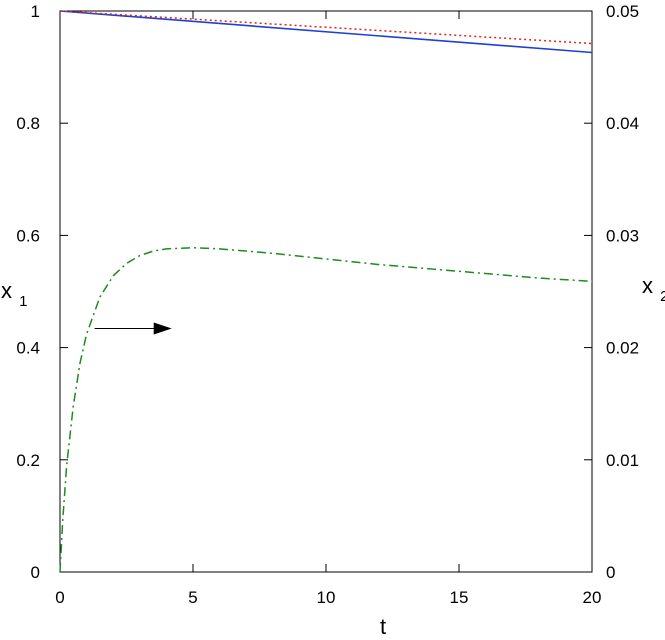 This screenshot has height=640, width=665. I want to click on y-left-tick-label: 0.6, so click(28, 235).